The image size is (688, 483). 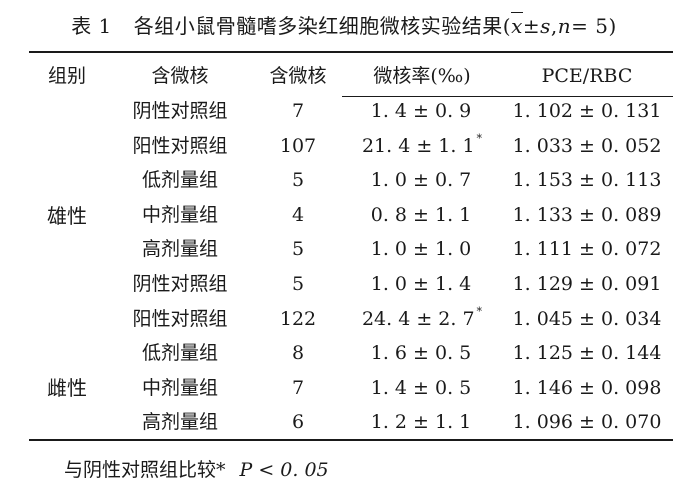 I want to click on table-cell-count: 6, so click(x=298, y=422).